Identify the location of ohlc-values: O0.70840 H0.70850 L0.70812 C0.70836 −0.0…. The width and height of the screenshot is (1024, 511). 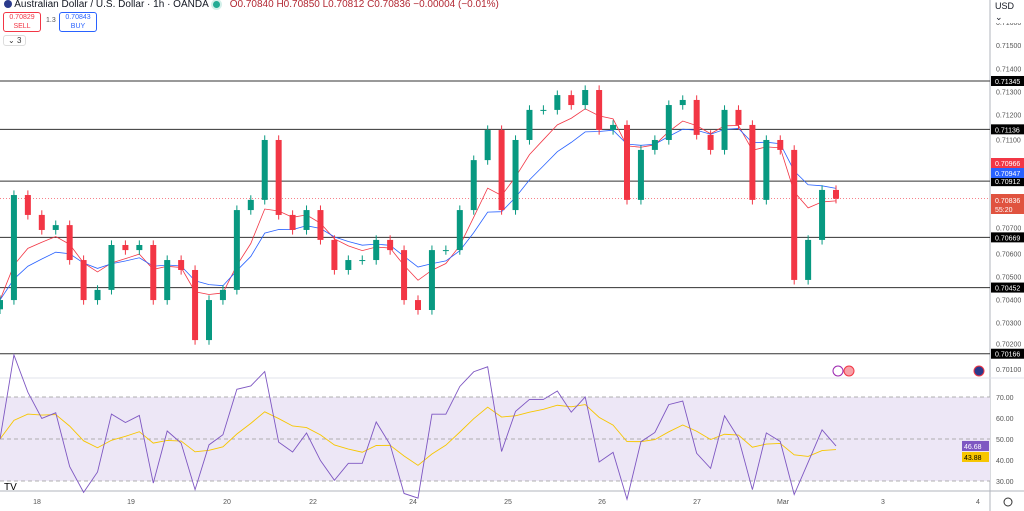
(364, 5).